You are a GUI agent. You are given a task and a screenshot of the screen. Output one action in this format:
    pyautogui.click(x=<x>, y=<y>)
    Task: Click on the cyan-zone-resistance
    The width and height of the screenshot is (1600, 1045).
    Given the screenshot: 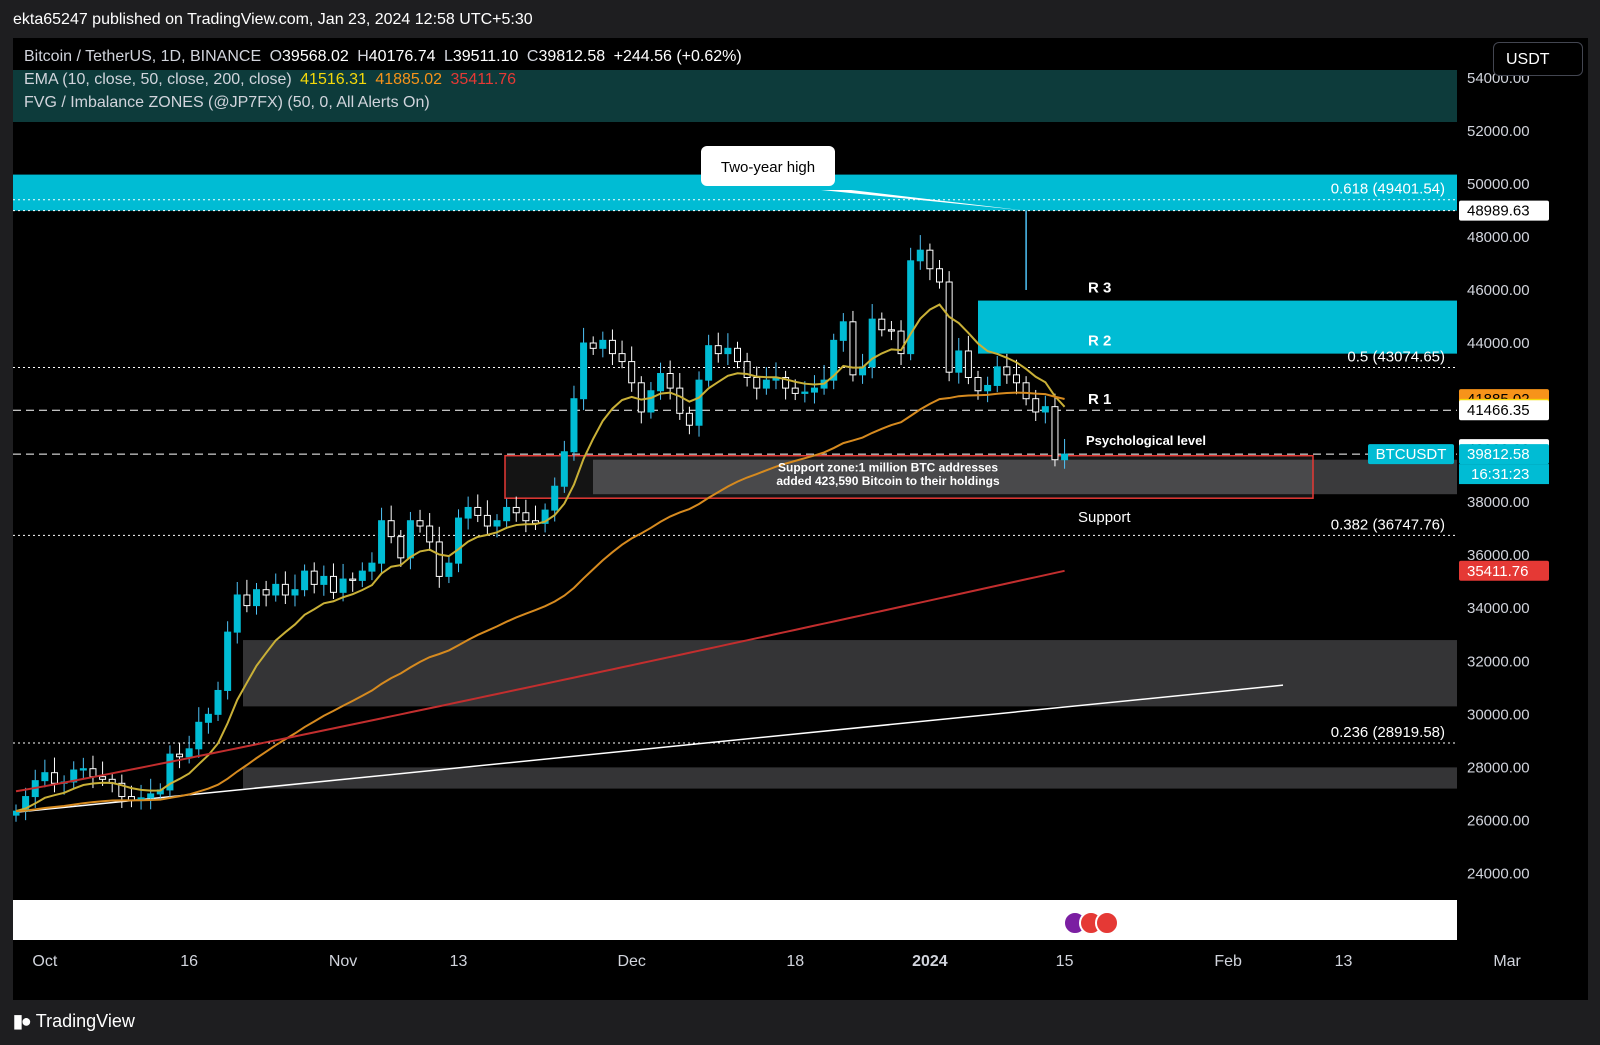 What is the action you would take?
    pyautogui.click(x=1217, y=327)
    